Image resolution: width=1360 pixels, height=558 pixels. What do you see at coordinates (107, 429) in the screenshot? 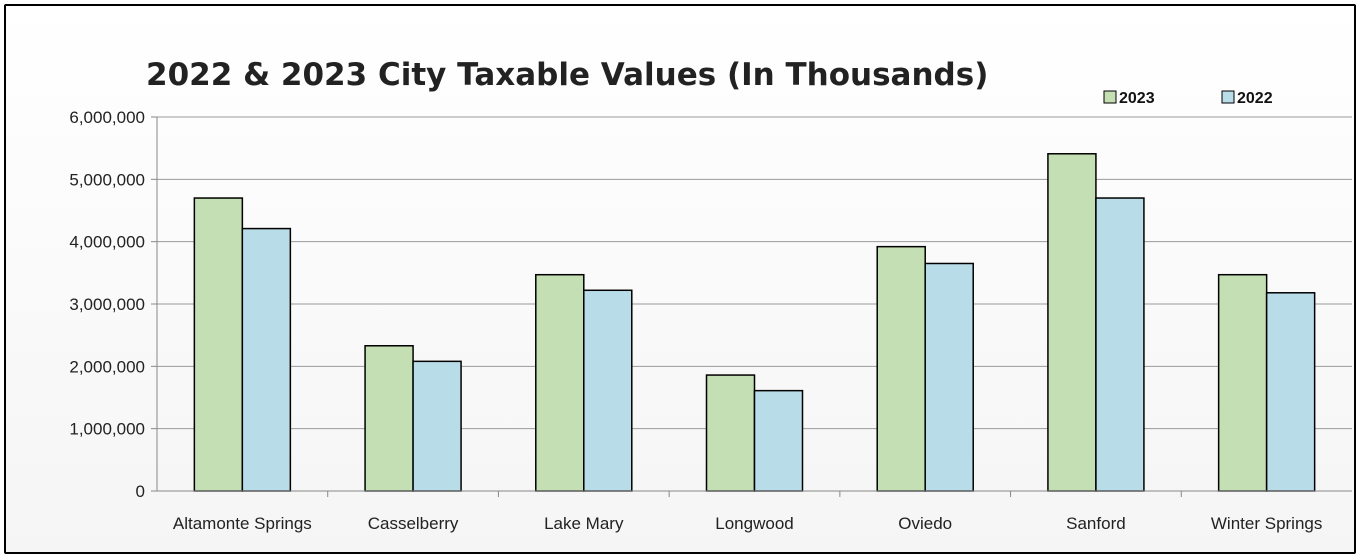
I see `y-tick-label: 1,000,000` at bounding box center [107, 429].